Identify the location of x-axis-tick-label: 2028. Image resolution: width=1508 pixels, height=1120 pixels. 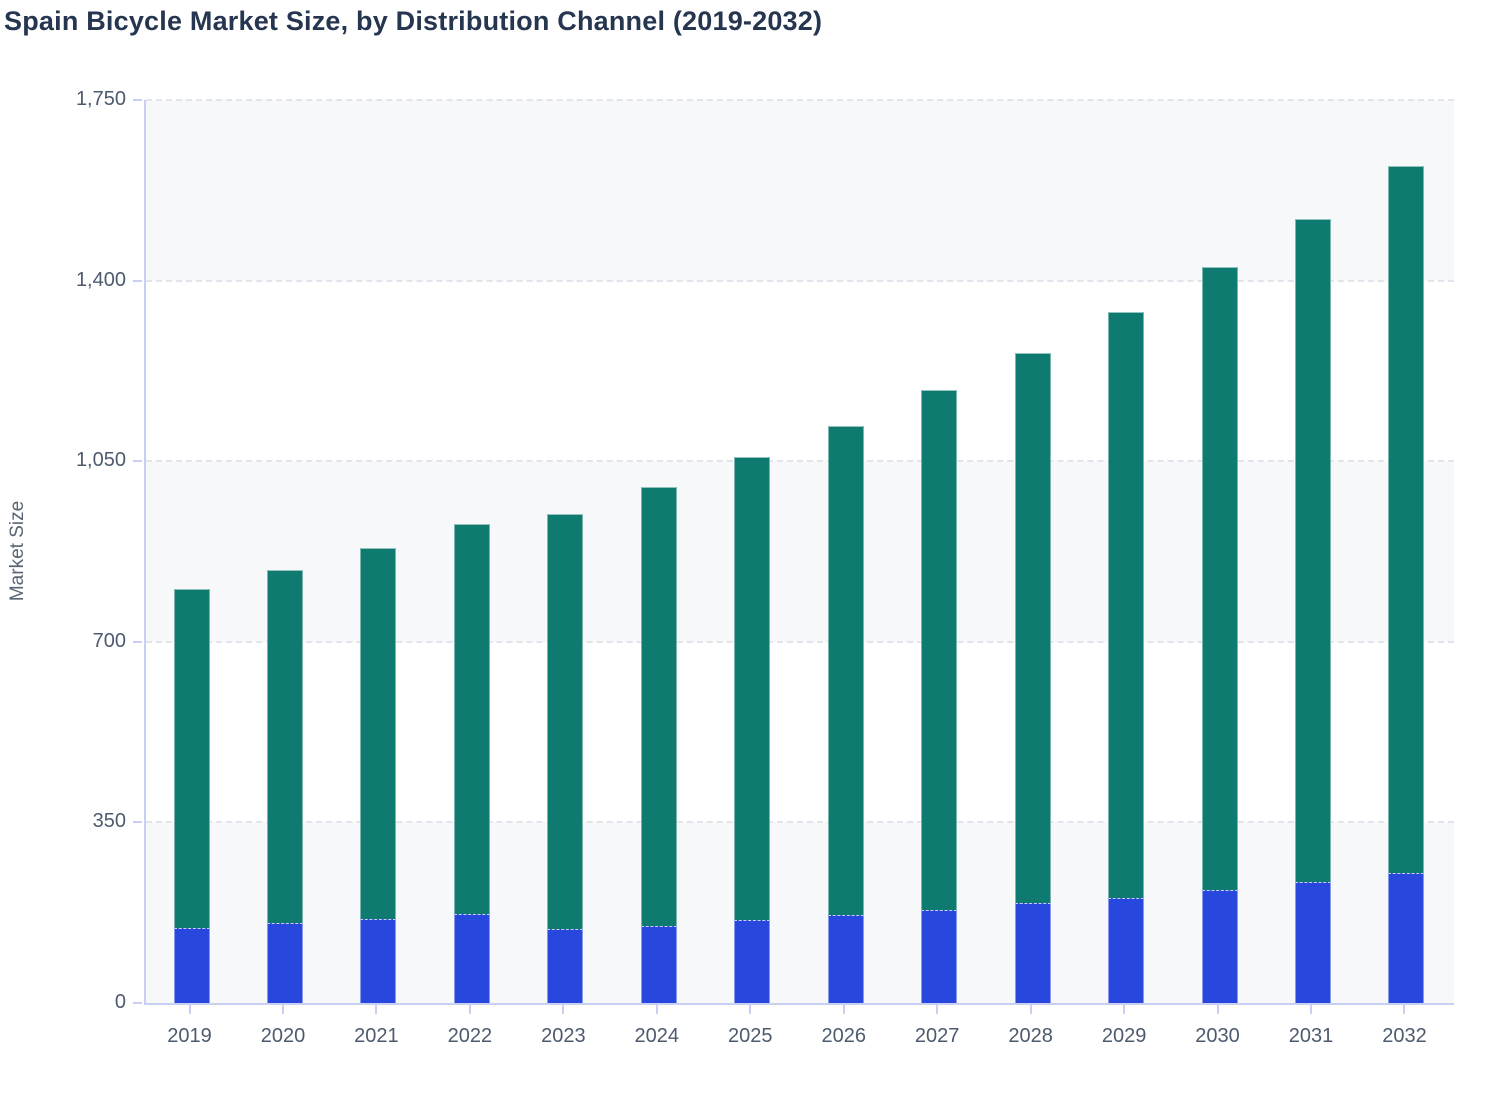
(1030, 1036).